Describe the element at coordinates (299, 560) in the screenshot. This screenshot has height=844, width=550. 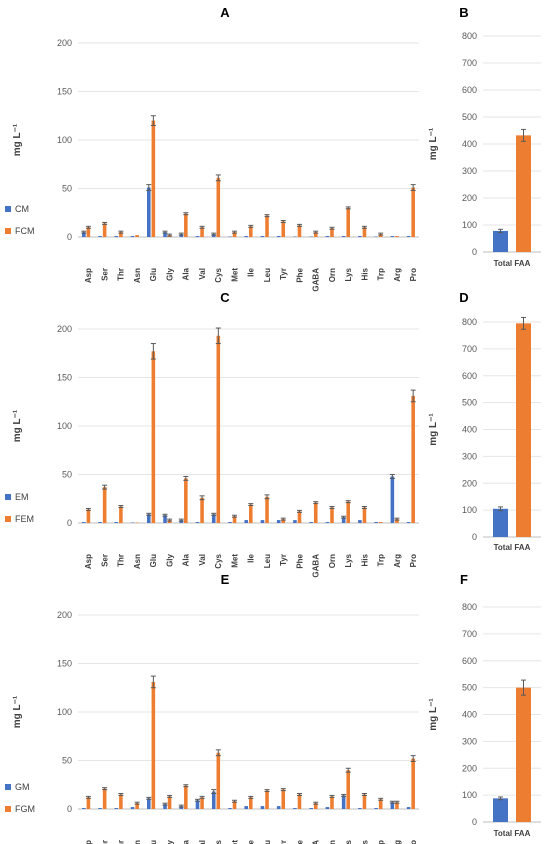
I see `panel-c-x-tick-label: Phe` at that location.